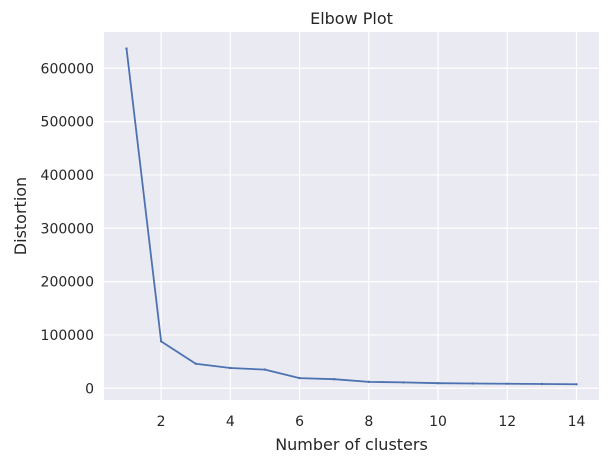 The image size is (610, 463). What do you see at coordinates (299, 422) in the screenshot?
I see `x-tick-label: 6` at bounding box center [299, 422].